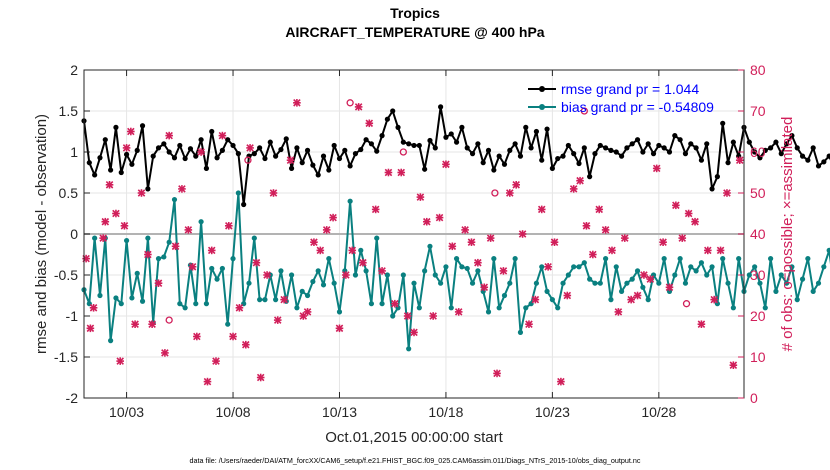  Describe the element at coordinates (74, 234) in the screenshot. I see `y-tick-label: 0` at that location.